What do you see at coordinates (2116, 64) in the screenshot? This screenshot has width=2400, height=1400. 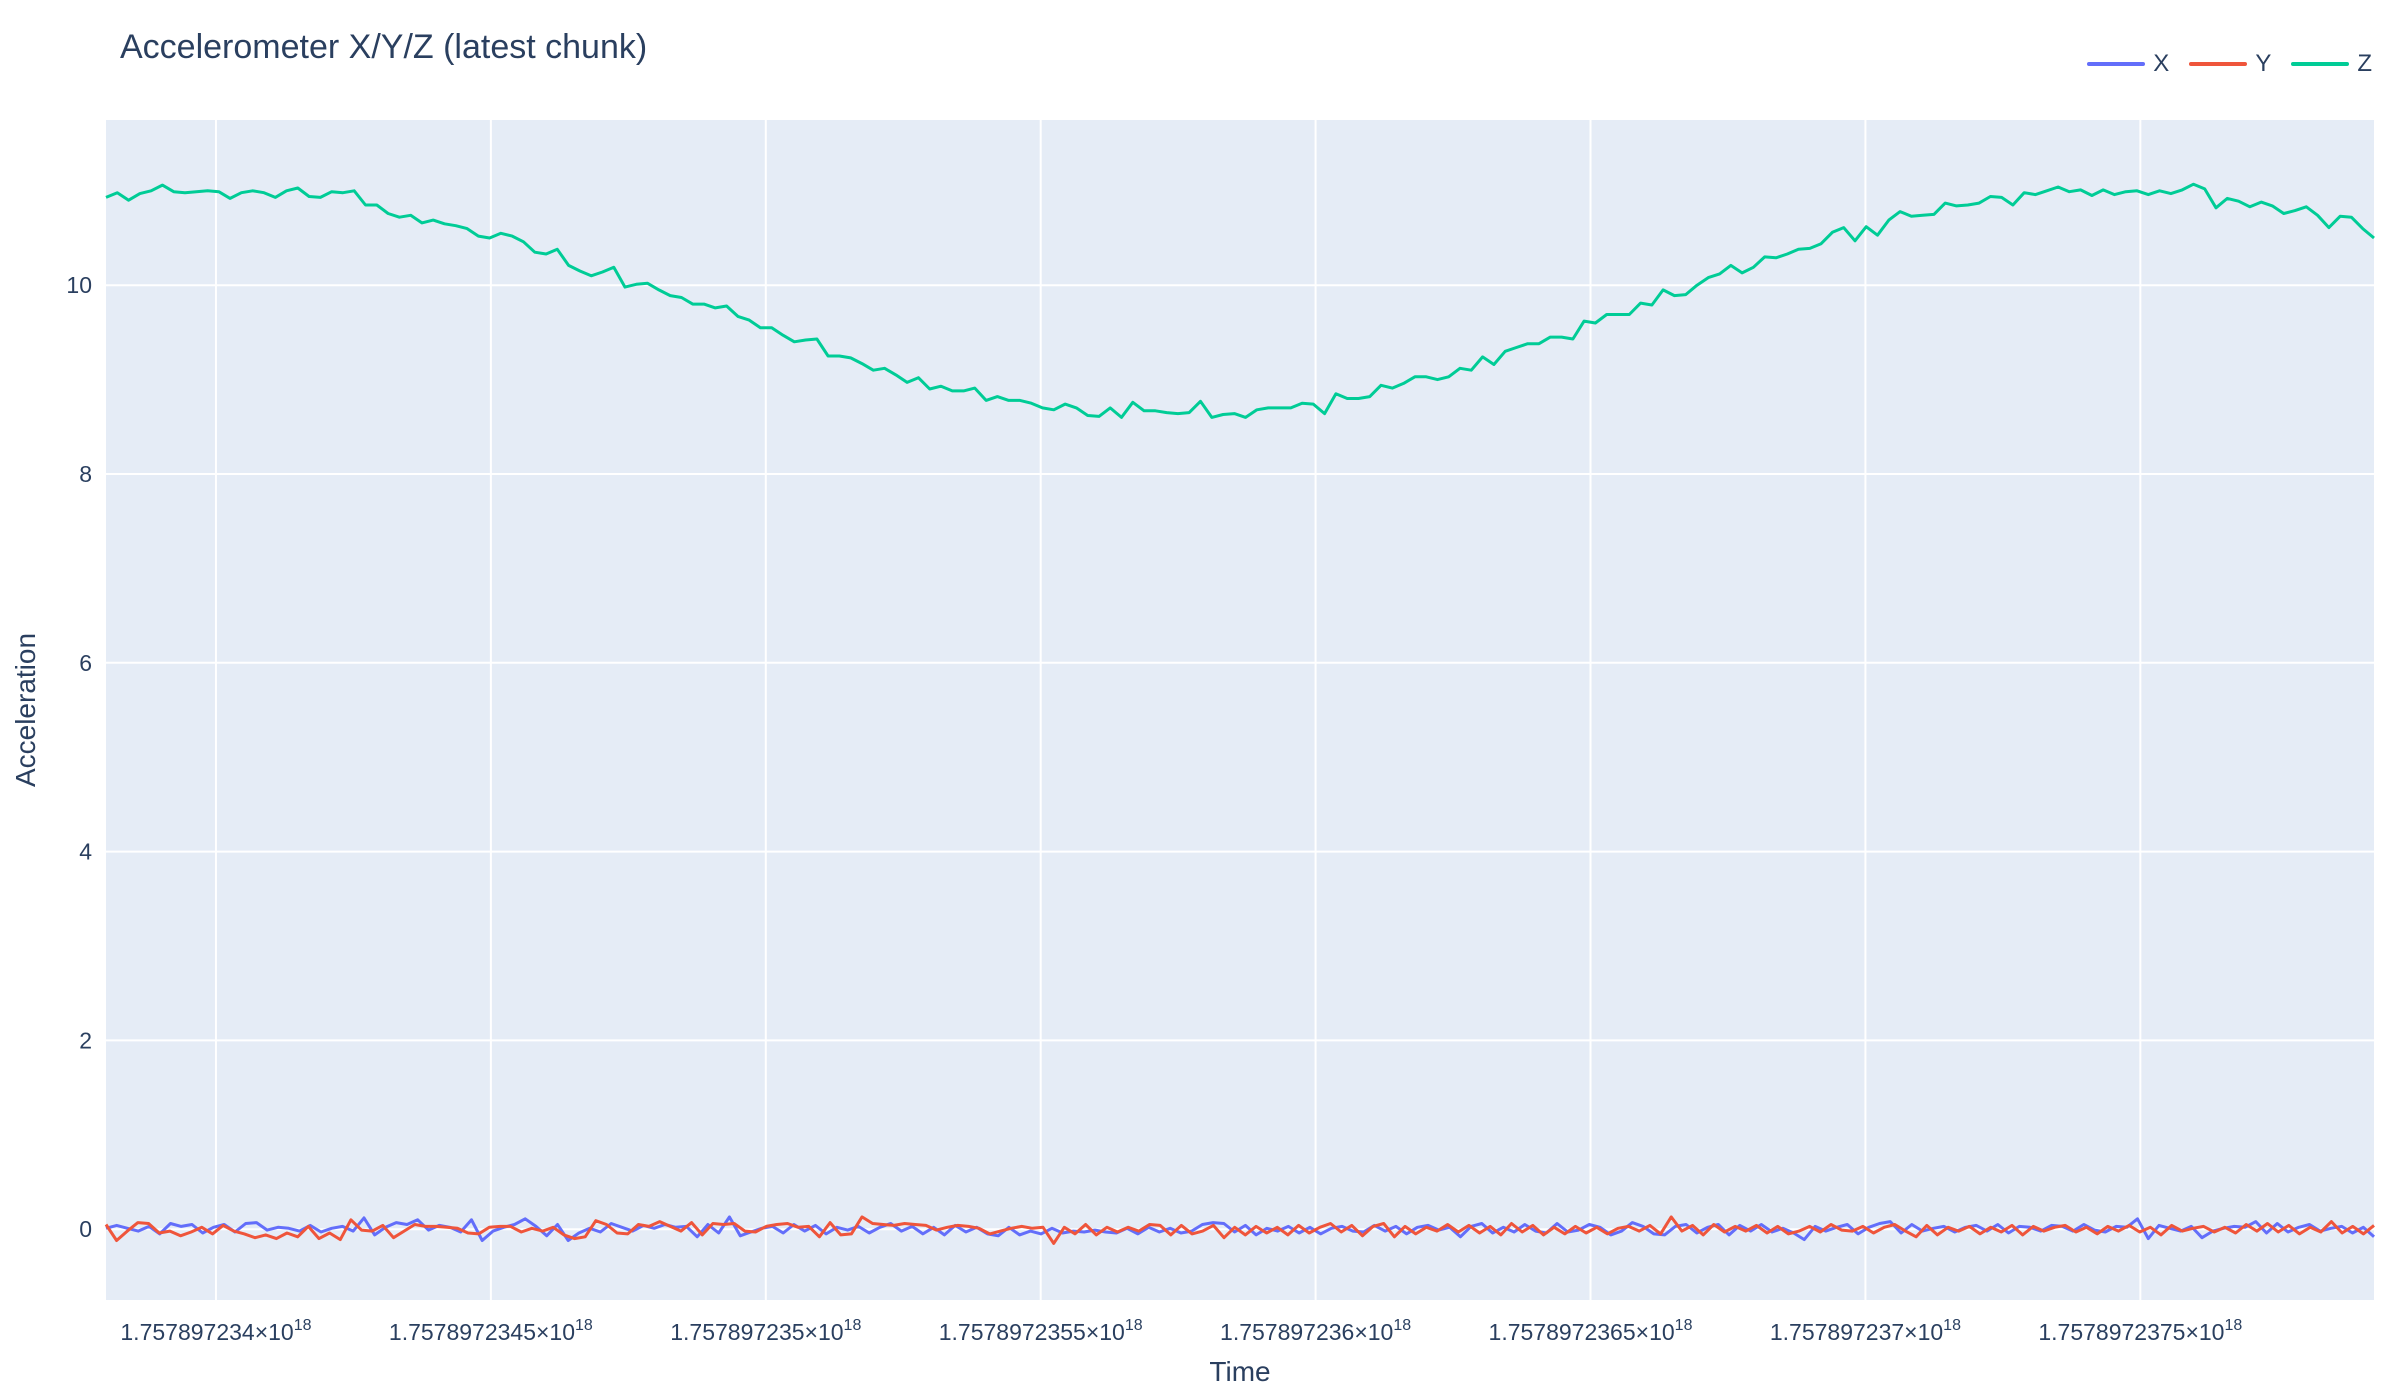 I see `legend-swatch-x` at bounding box center [2116, 64].